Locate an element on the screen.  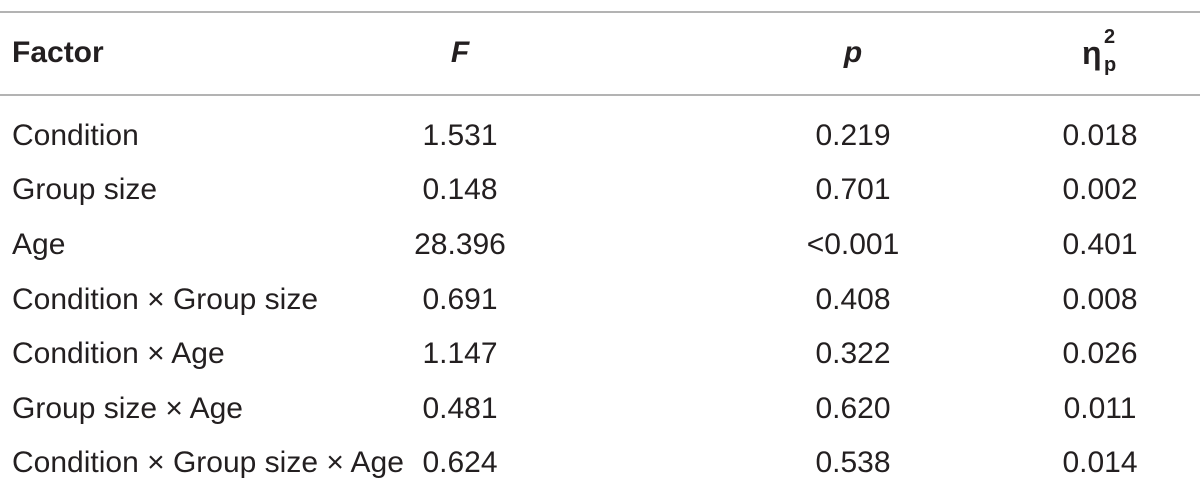
cell-eta: 0.002 is located at coordinates (1100, 189).